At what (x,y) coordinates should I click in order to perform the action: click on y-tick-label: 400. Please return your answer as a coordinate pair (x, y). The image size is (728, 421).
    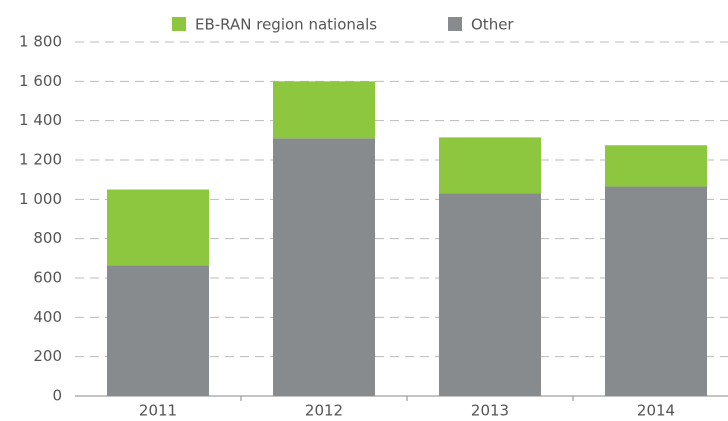
    Looking at the image, I should click on (47, 317).